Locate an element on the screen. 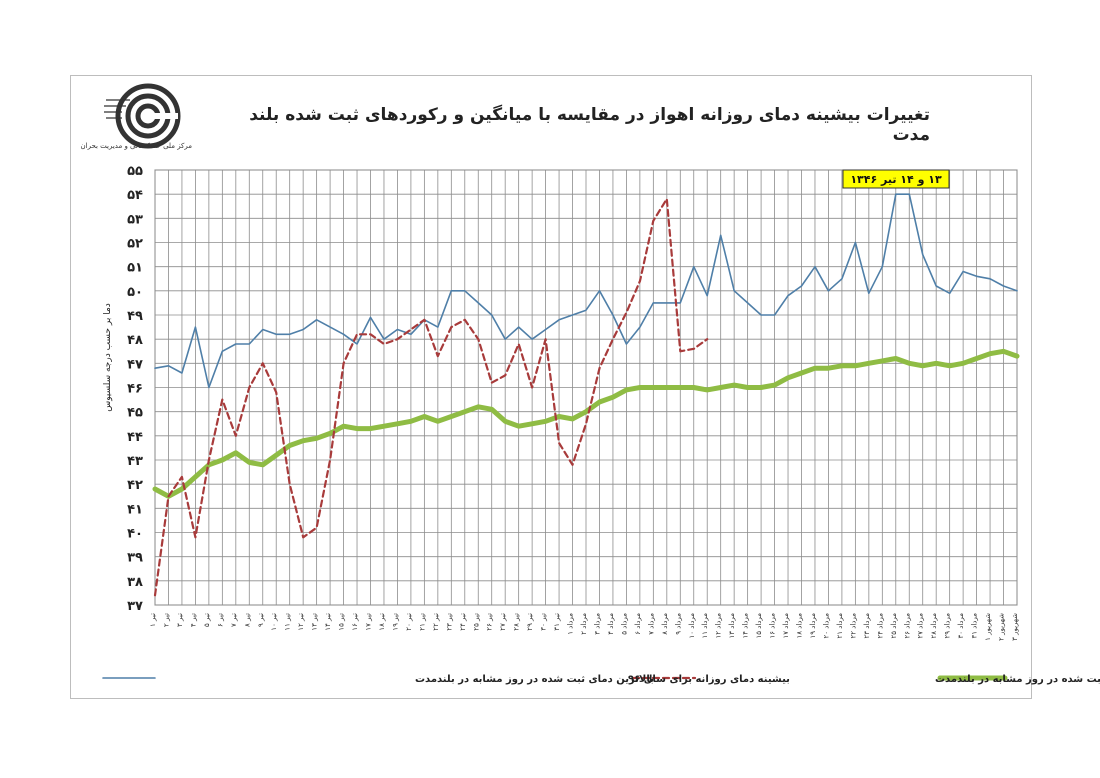 The height and width of the screenshot is (778, 1100). x-tick-label: ۲۰ مرداد is located at coordinates (826, 626).